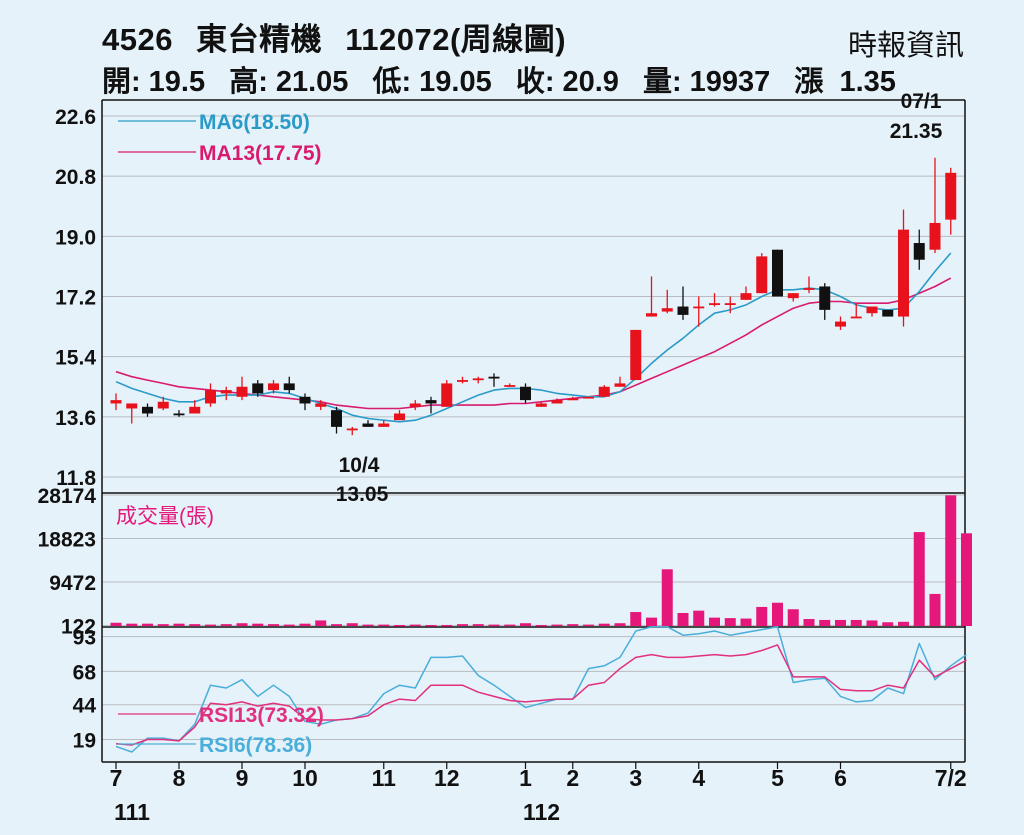  I want to click on volume-tick-label: 18823, so click(67, 539).